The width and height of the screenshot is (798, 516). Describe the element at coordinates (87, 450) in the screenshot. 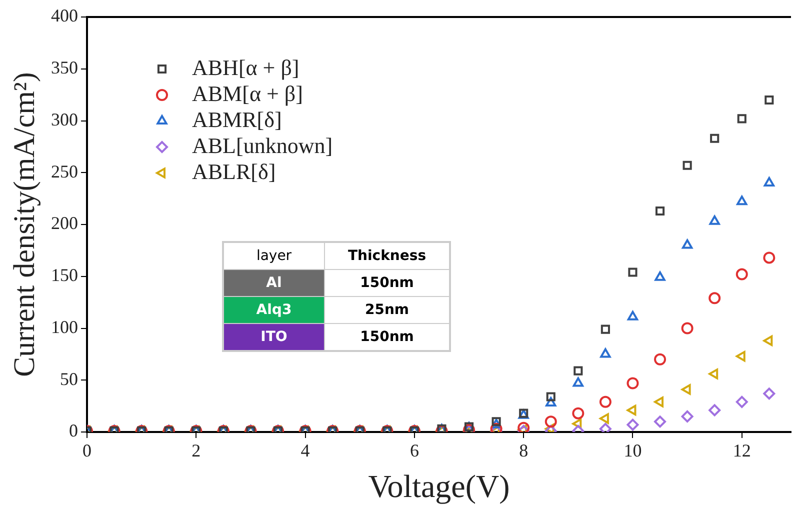

I see `x-tick-label: 0` at that location.